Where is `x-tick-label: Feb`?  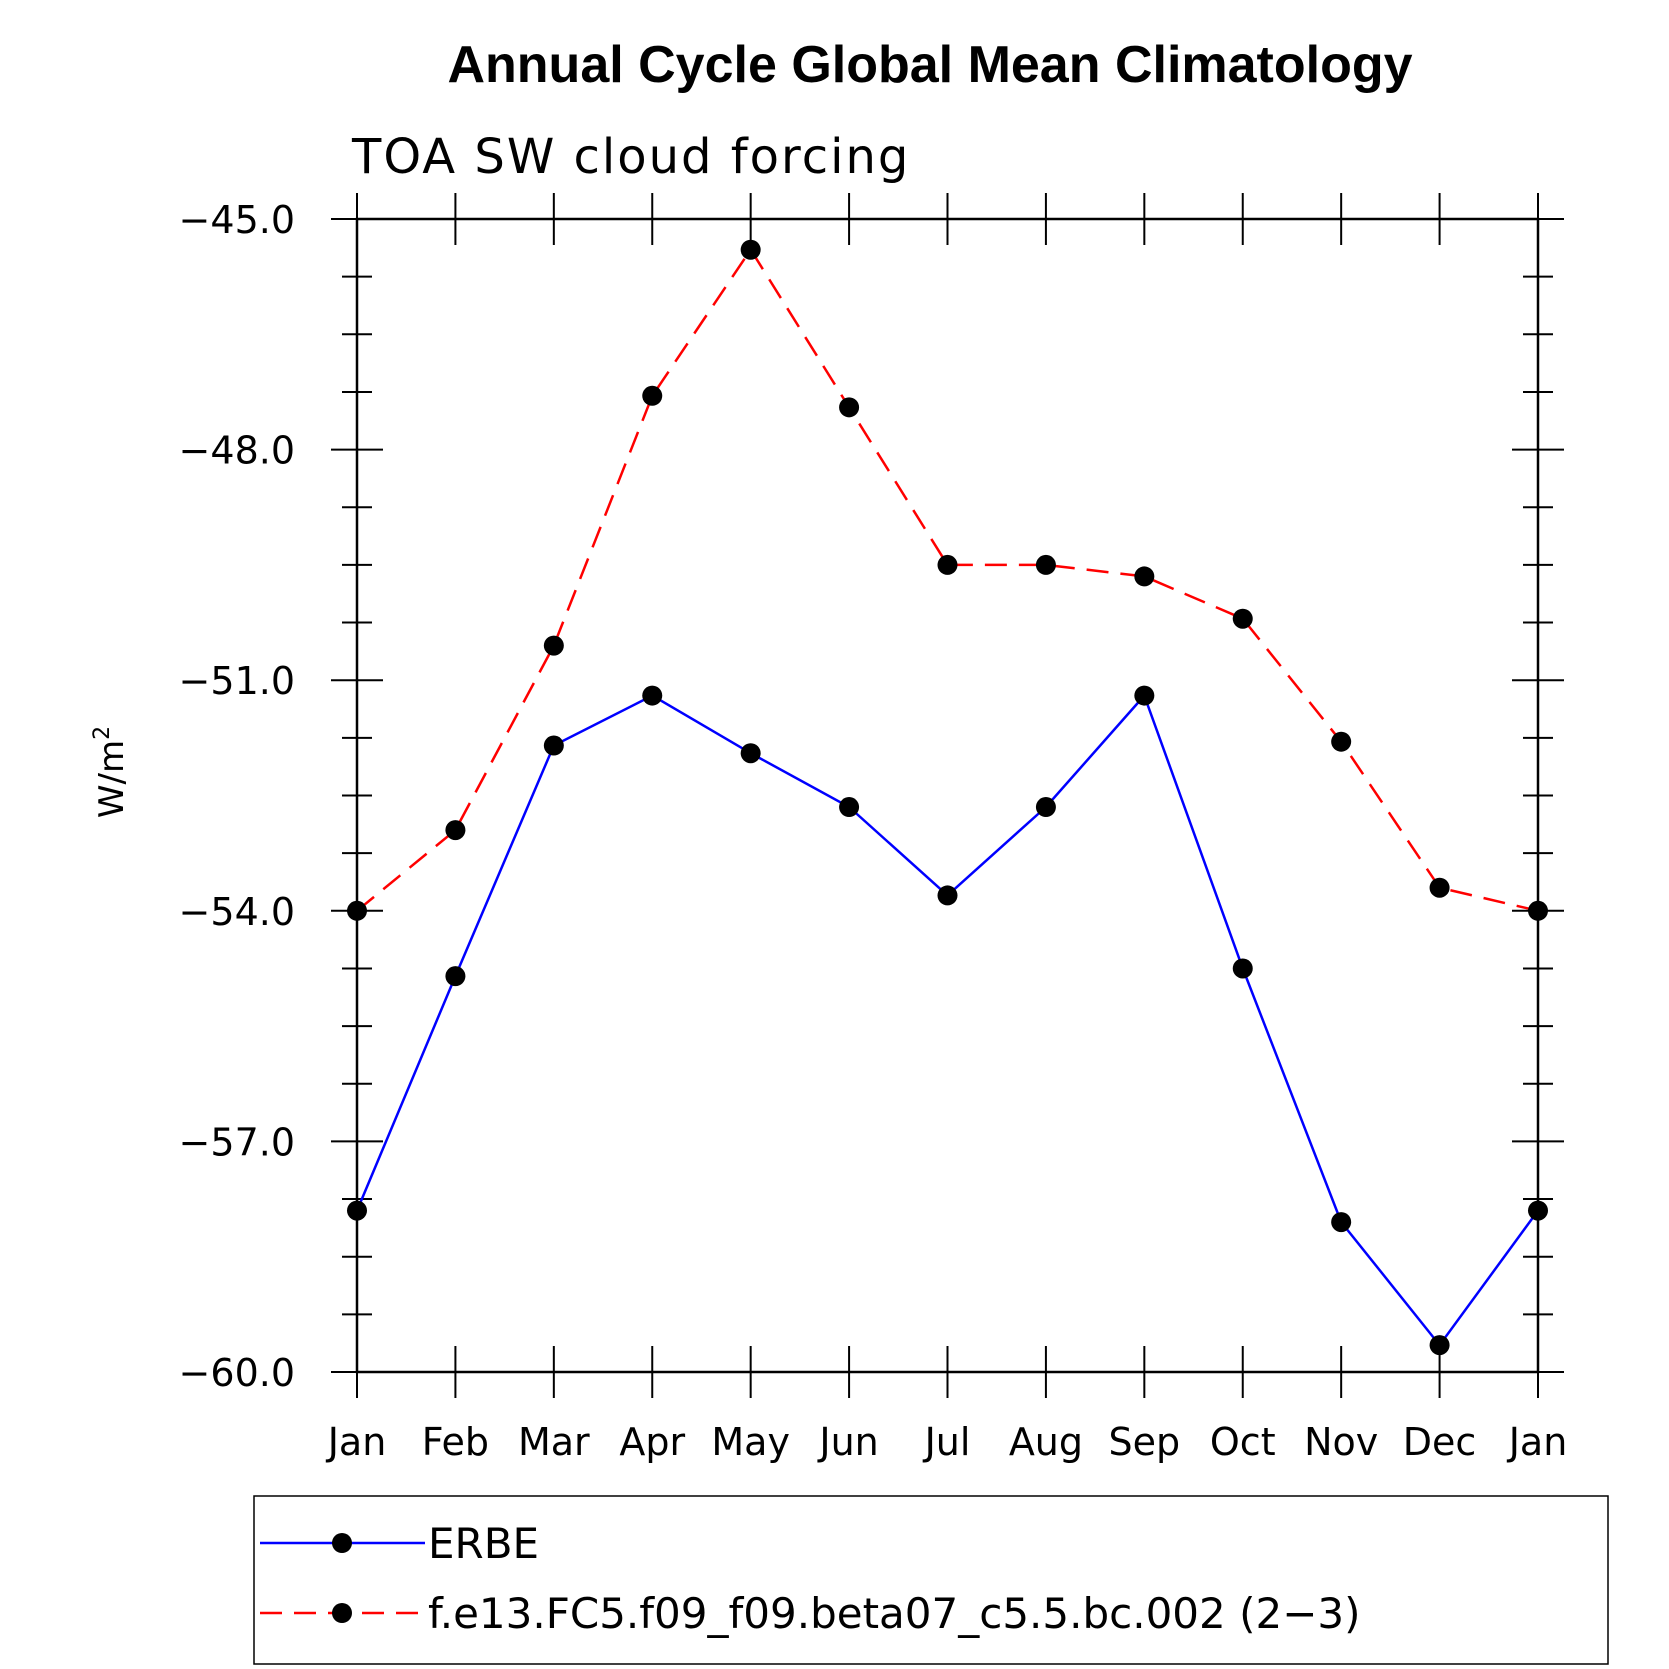
x-tick-label: Feb is located at coordinates (455, 1442).